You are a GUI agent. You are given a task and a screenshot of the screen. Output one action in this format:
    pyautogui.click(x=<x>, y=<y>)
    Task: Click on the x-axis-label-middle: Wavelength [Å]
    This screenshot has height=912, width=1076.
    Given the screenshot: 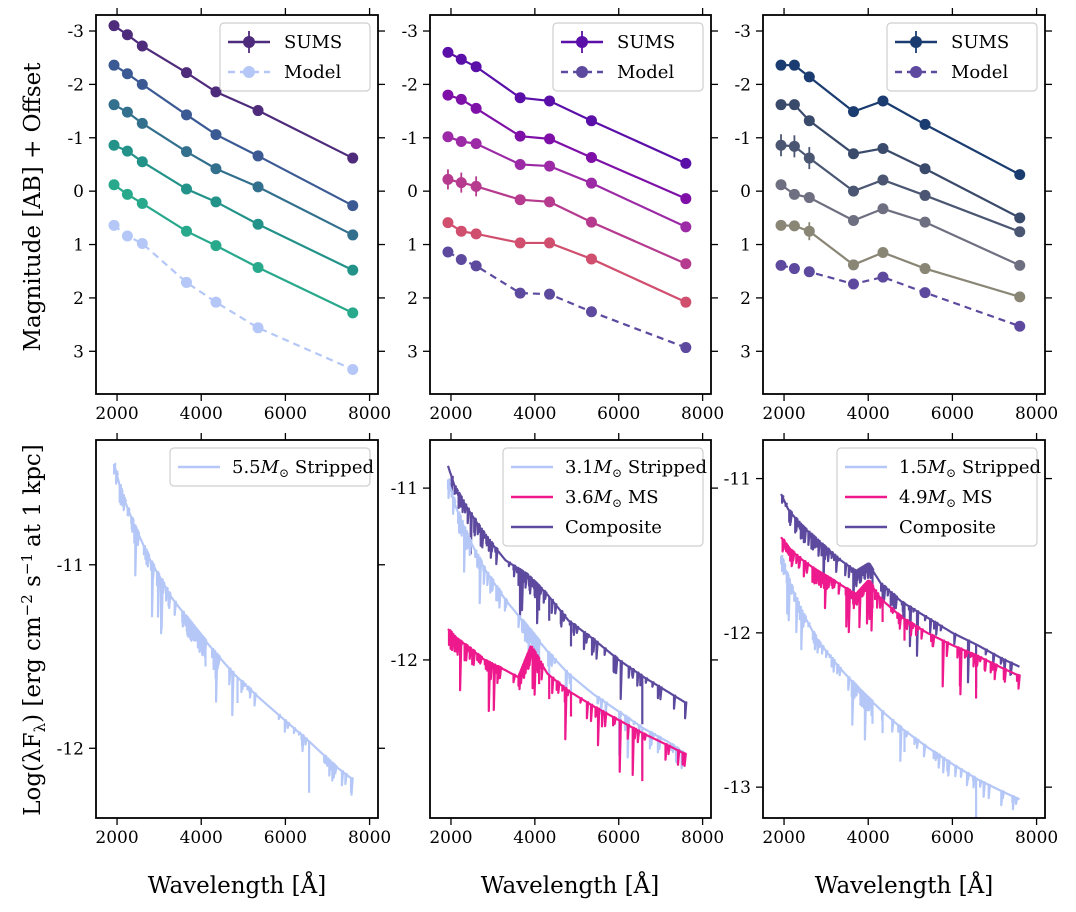 What is the action you would take?
    pyautogui.click(x=570, y=885)
    